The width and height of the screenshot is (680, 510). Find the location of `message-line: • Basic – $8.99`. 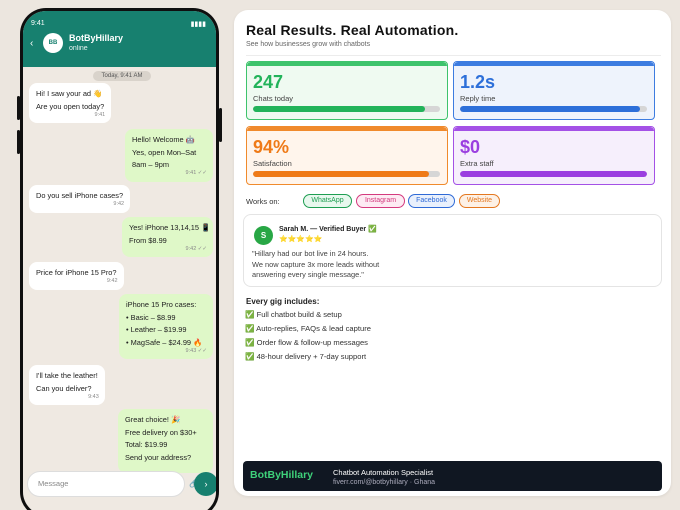

message-line: • Basic – $8.99 is located at coordinates (151, 317).